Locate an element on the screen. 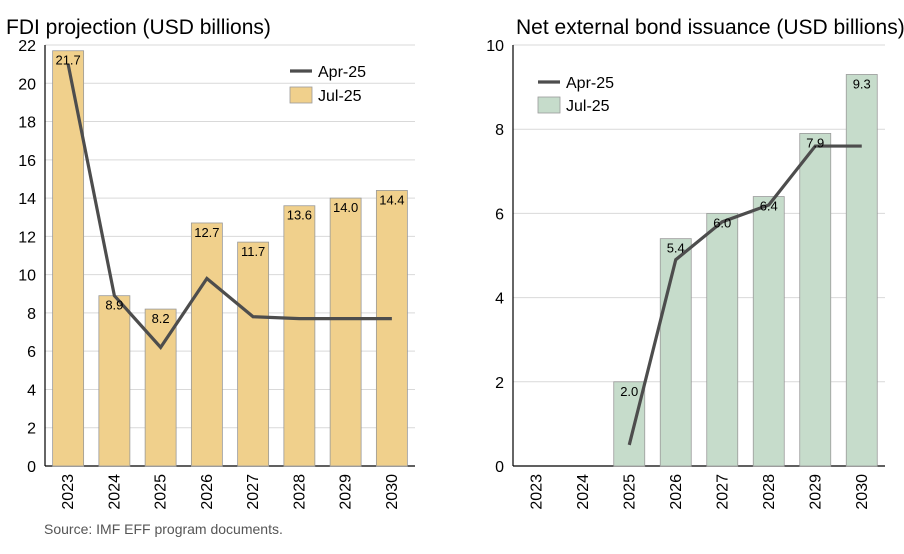 Image resolution: width=904 pixels, height=554 pixels. chart2-bar-2027 is located at coordinates (722, 339).